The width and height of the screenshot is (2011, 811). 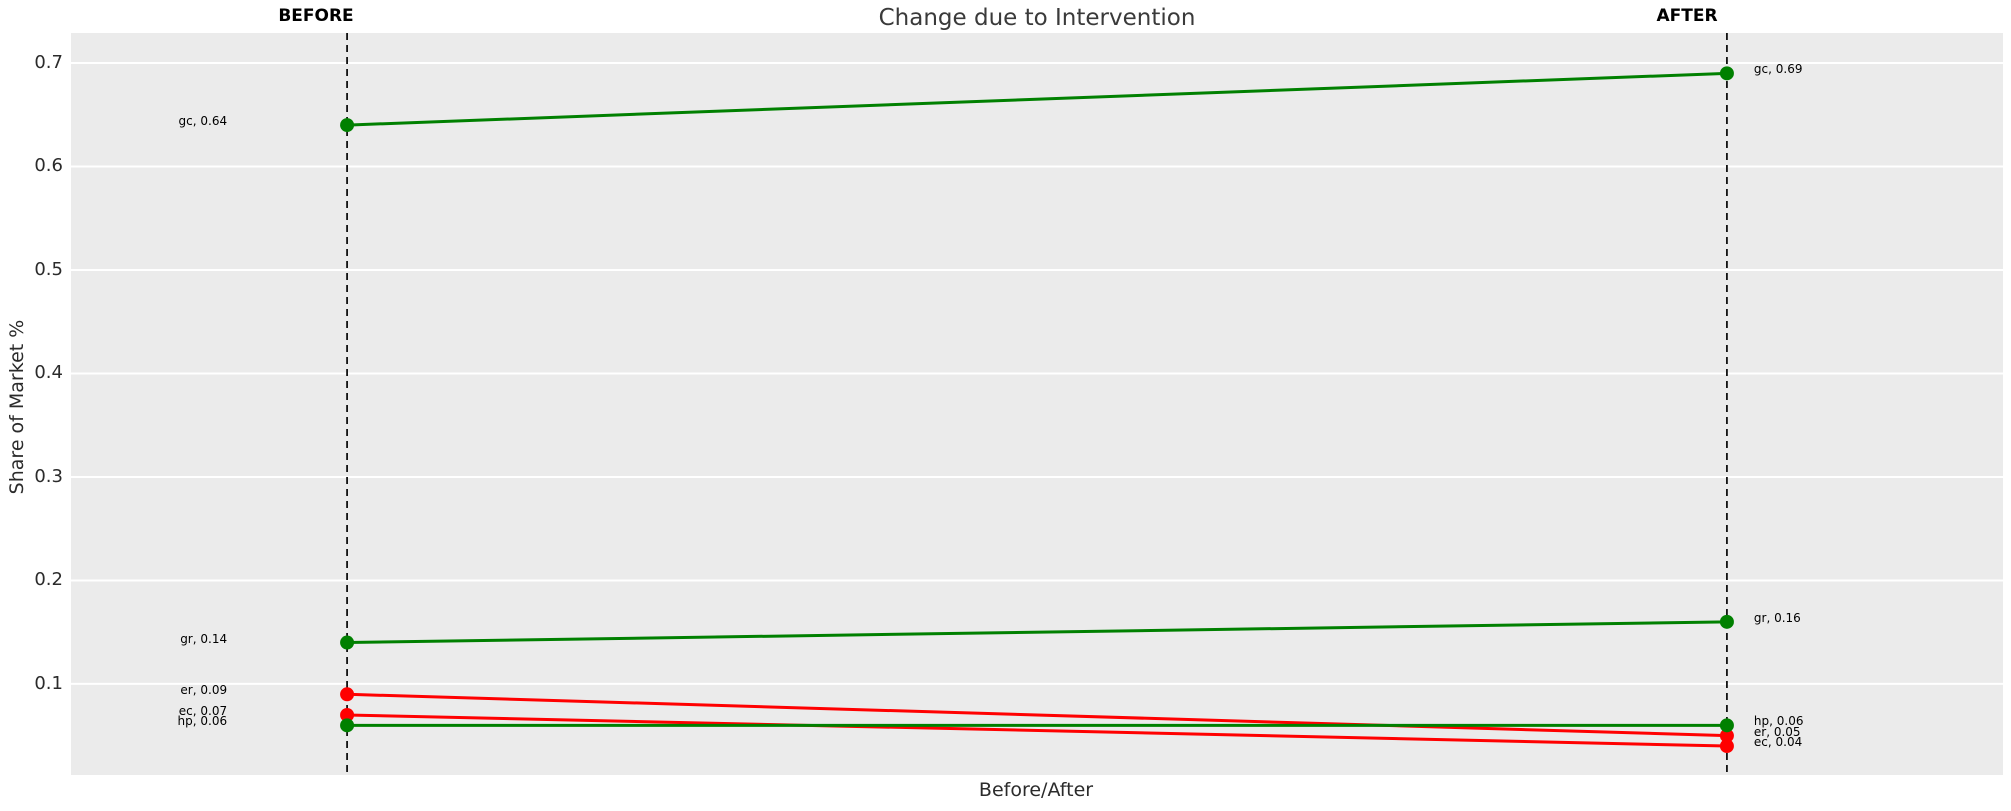 I want to click on annotation-er-before: er, 0.09, so click(x=204, y=690).